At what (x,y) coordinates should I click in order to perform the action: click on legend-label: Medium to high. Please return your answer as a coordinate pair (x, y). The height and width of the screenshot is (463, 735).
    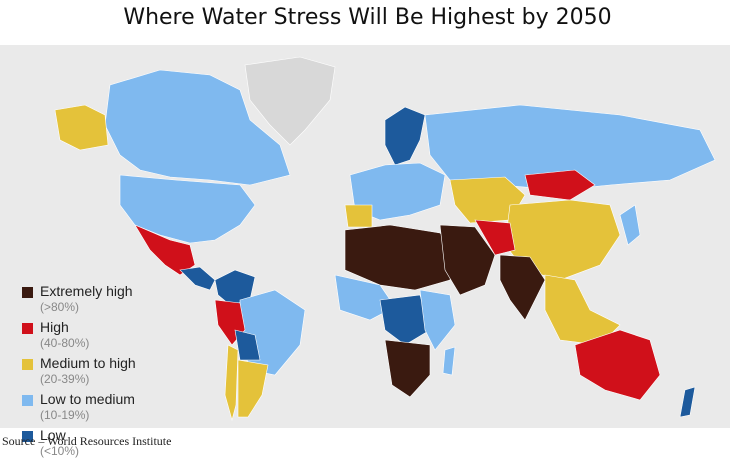
    Looking at the image, I should click on (88, 363).